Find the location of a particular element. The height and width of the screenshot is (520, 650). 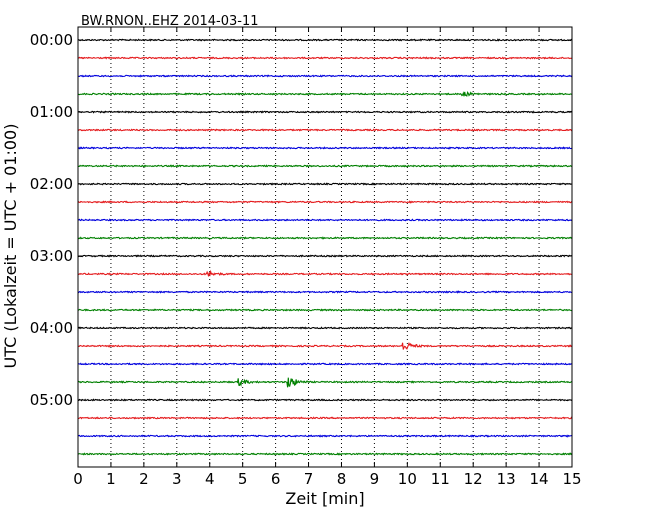

x-tick-label: 0 is located at coordinates (78, 479).